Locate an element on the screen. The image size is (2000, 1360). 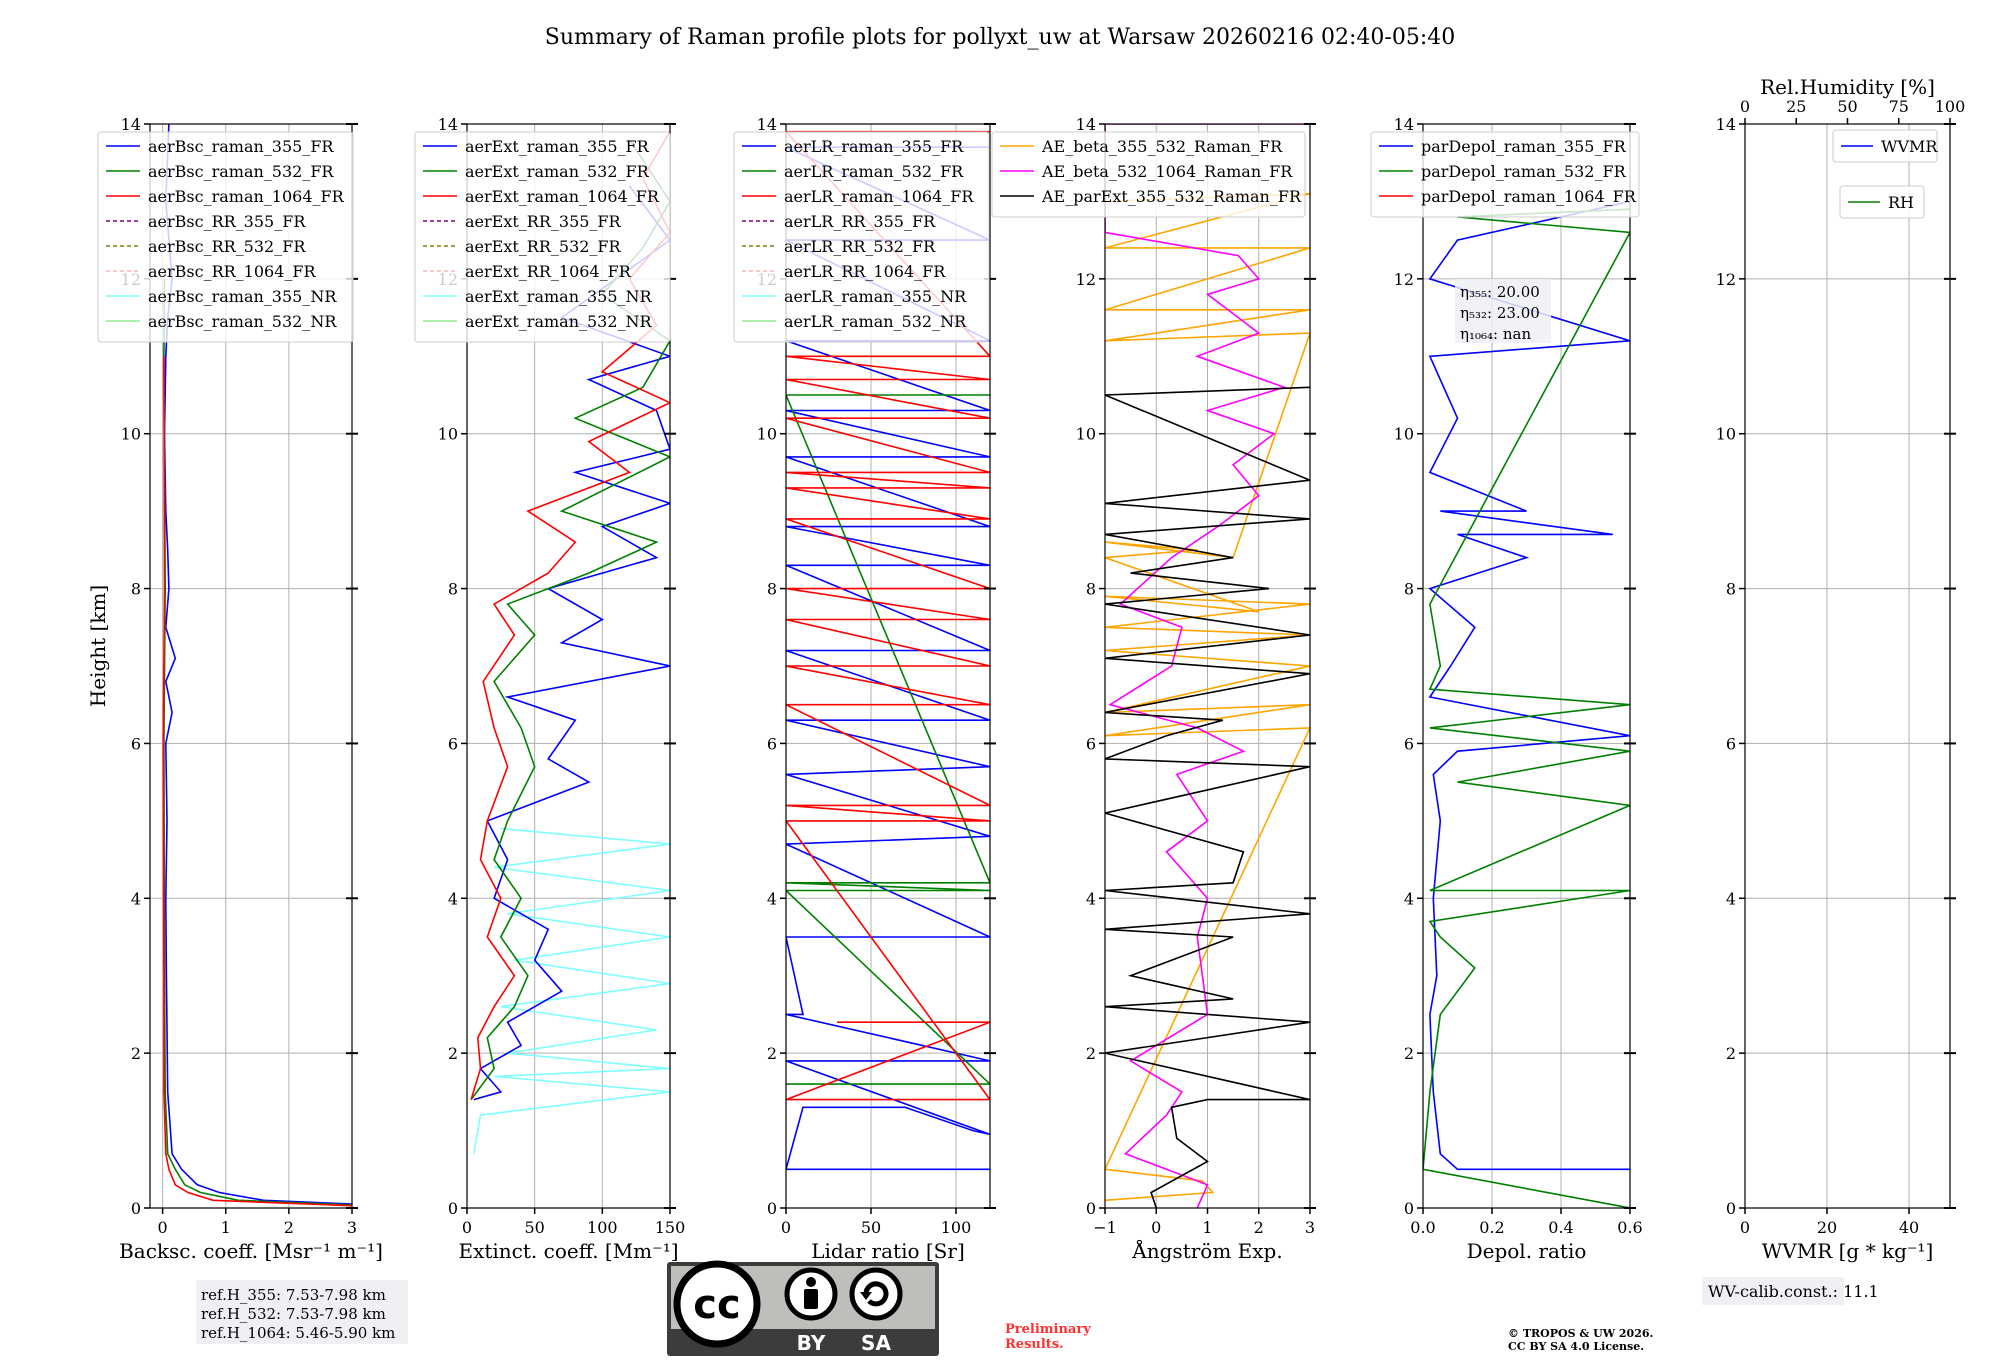
legend-label: aerLR_RR_1064_FR is located at coordinates (865, 271).